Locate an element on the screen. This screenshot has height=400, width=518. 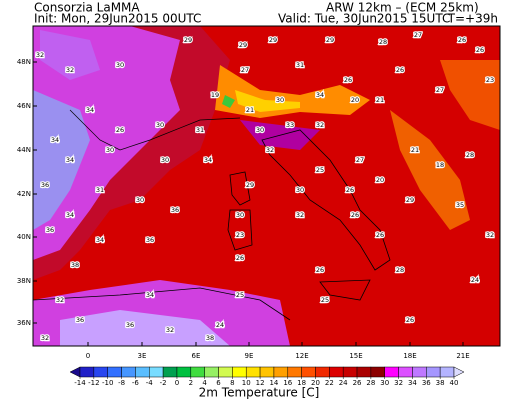
colorbar-tick-label: -4 is located at coordinates (150, 383).